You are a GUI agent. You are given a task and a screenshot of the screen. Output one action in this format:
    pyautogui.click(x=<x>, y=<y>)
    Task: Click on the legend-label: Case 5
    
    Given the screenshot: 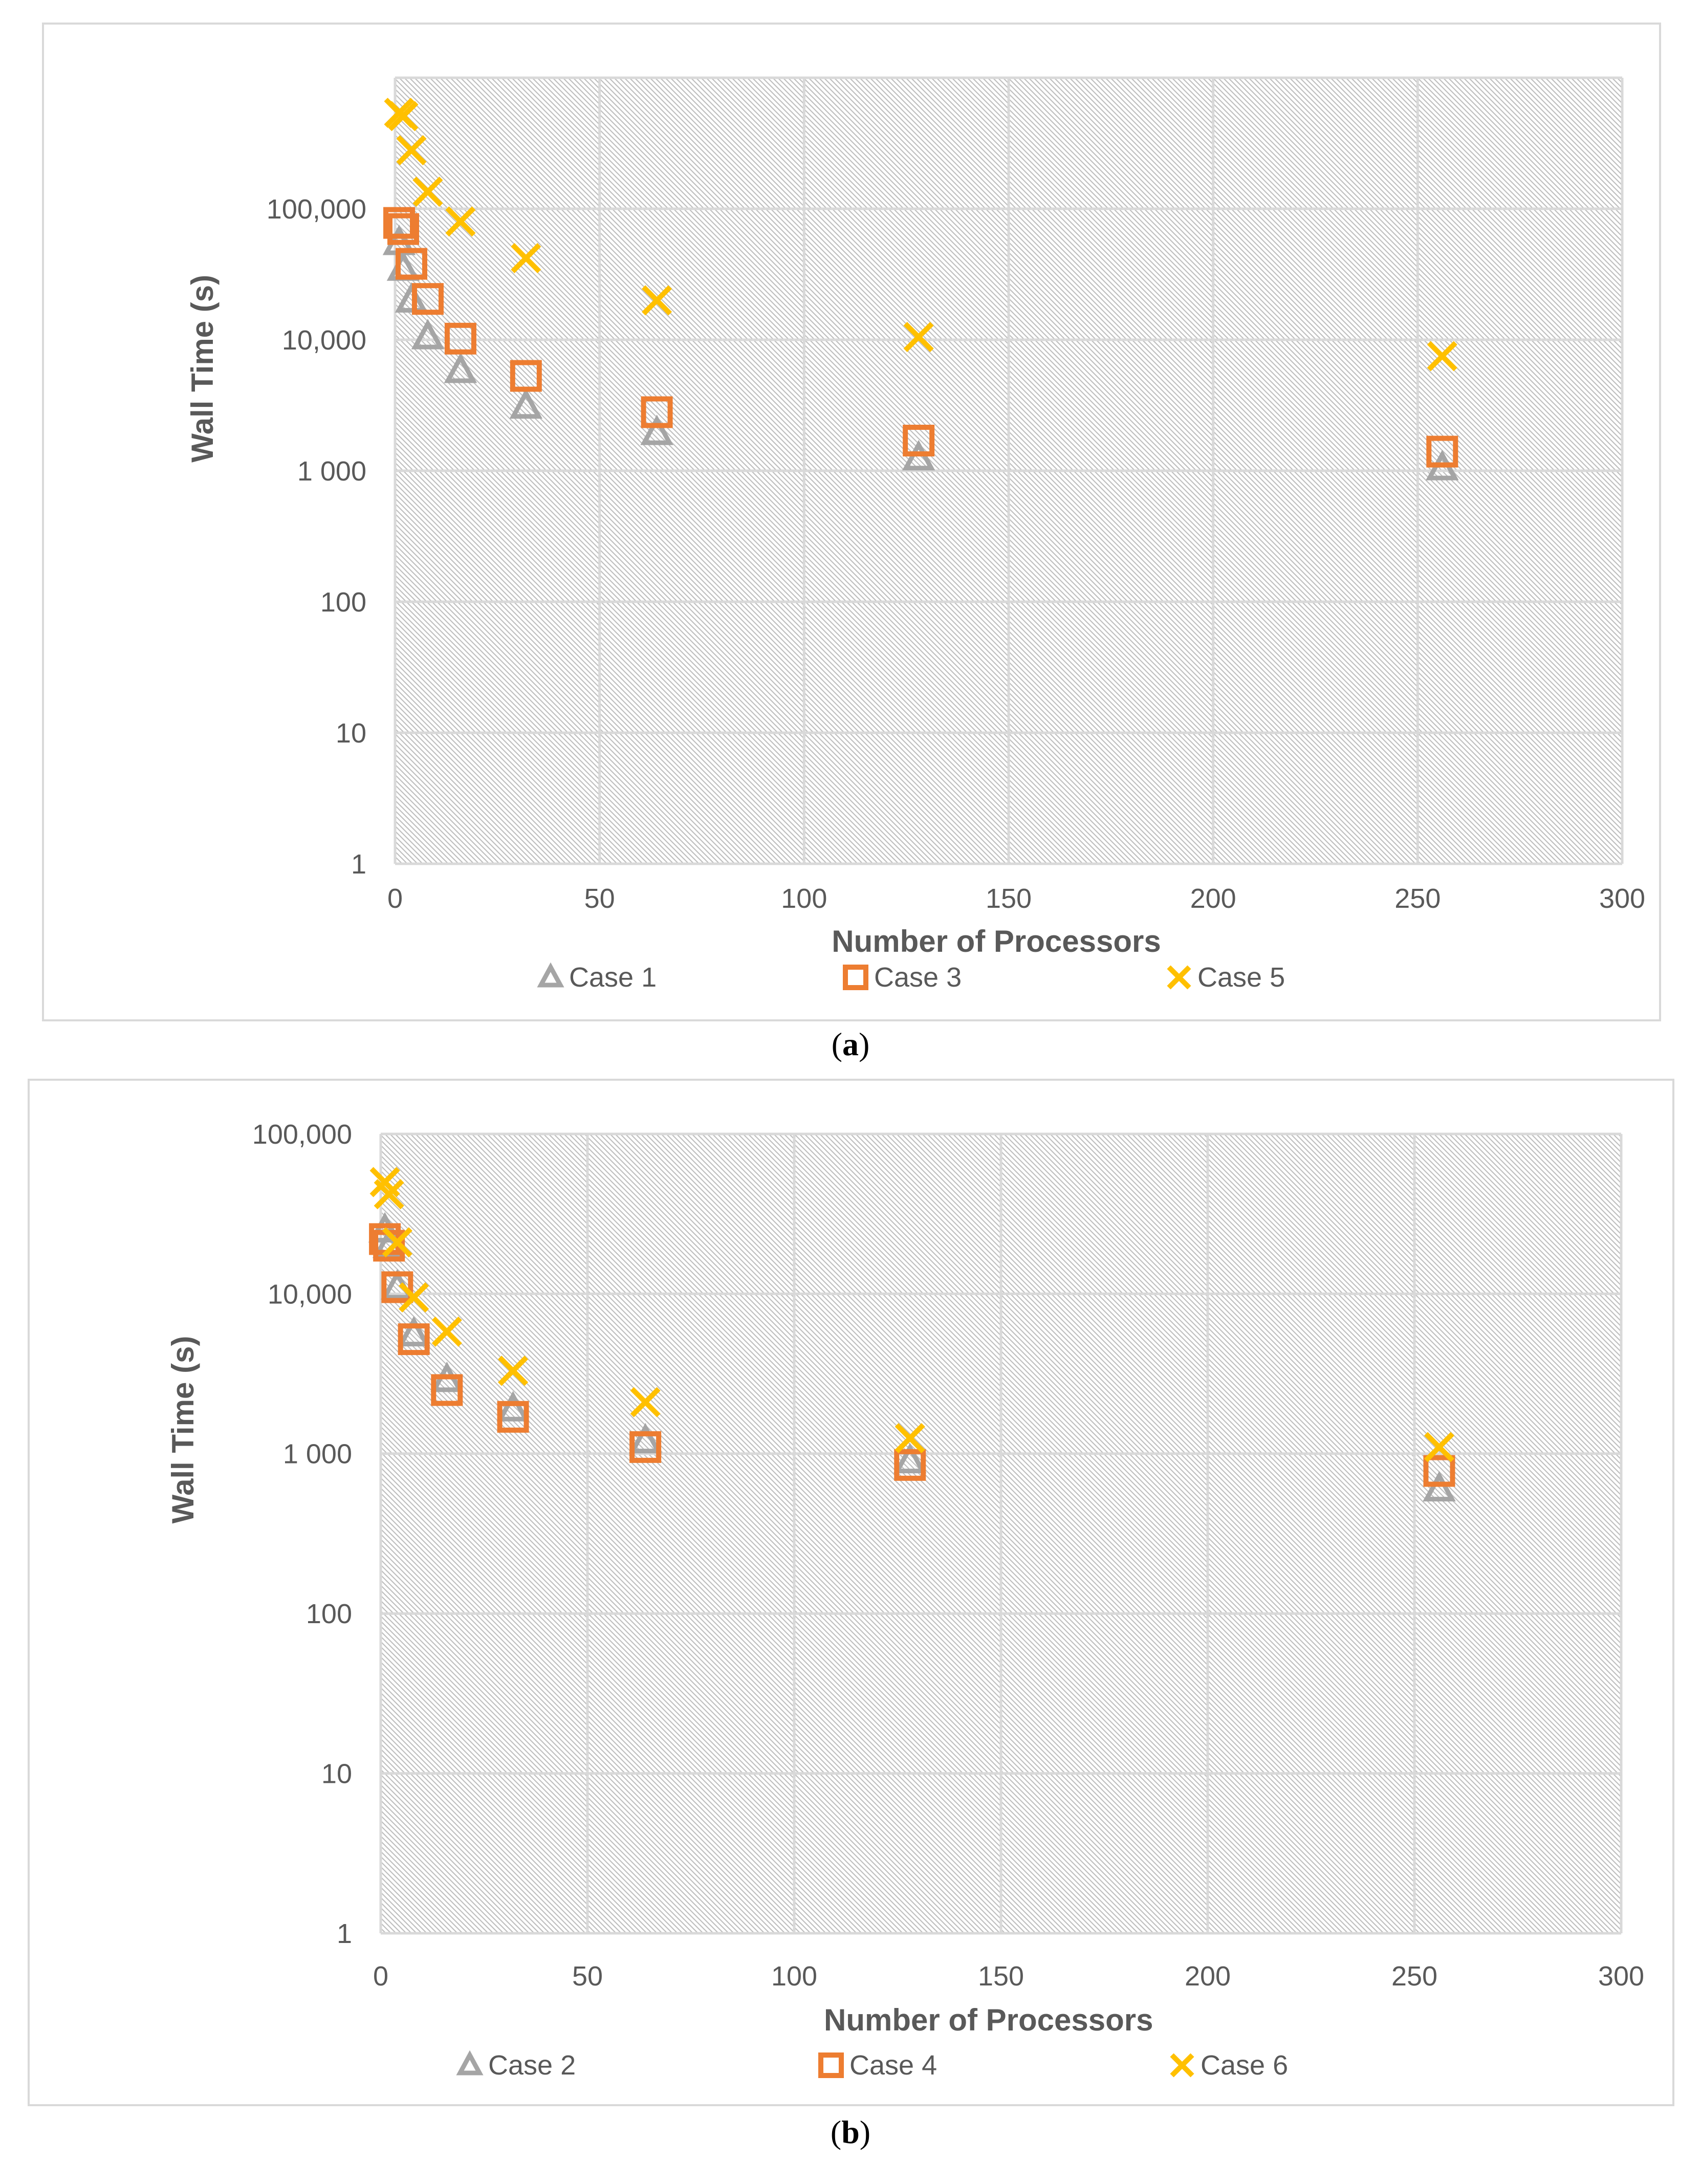 What is the action you would take?
    pyautogui.click(x=1241, y=977)
    